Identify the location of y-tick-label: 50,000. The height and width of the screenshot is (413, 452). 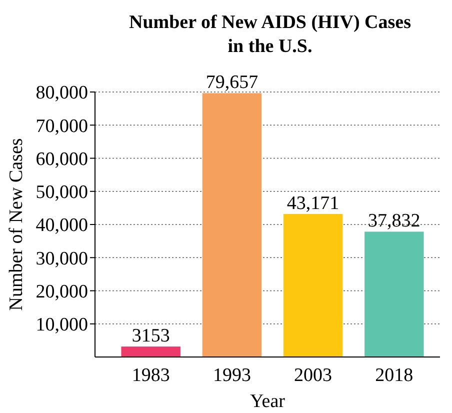
(62, 193).